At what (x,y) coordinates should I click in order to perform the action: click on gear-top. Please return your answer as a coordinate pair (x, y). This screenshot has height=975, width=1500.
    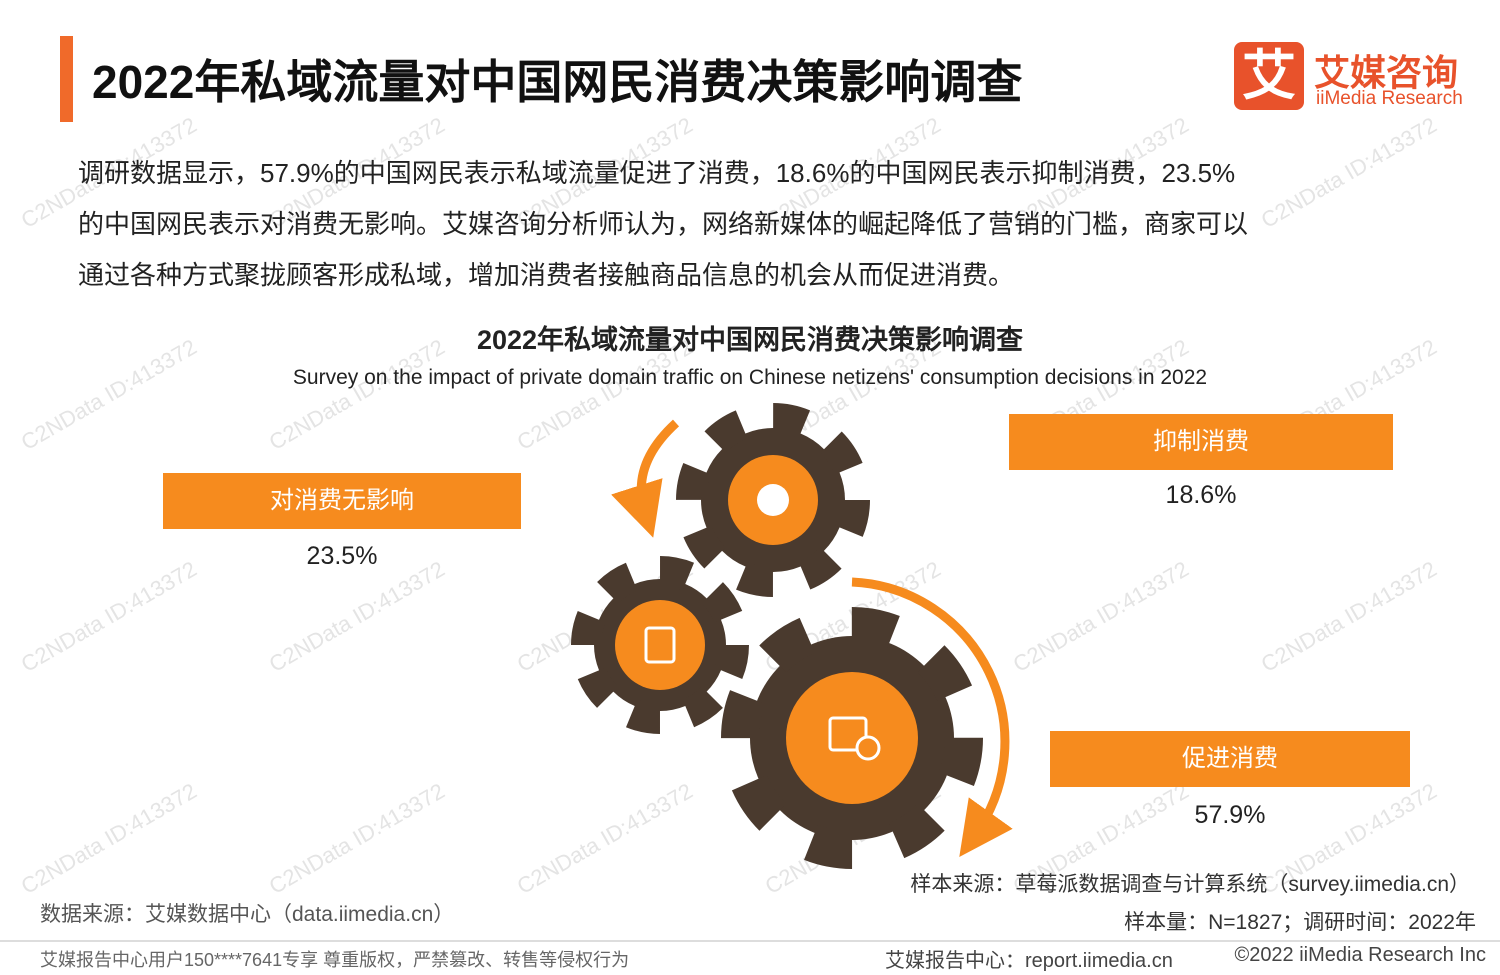
    Looking at the image, I should click on (773, 500).